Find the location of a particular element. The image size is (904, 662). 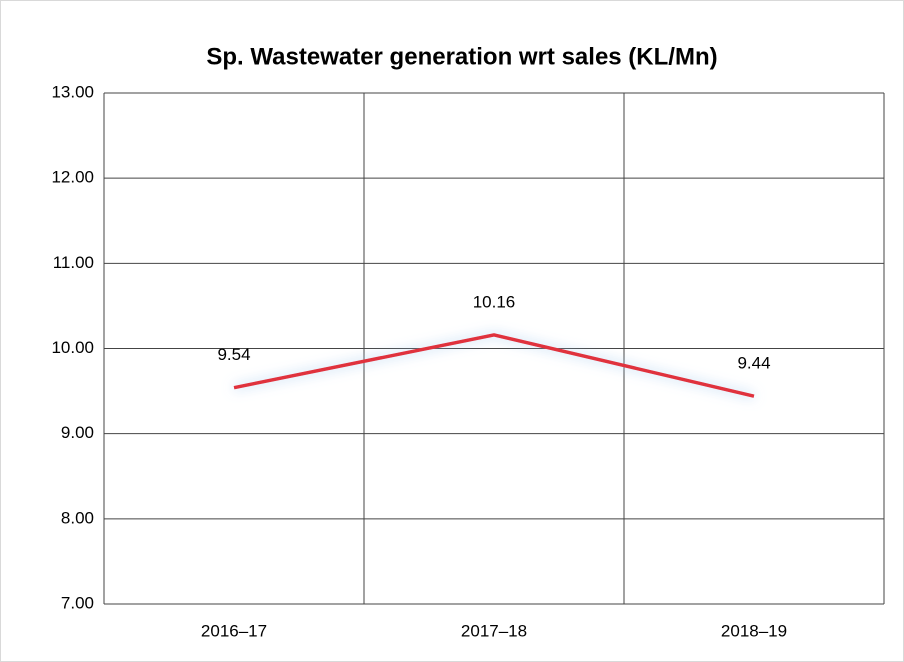

y-tick-label: 9.00 is located at coordinates (77, 432).